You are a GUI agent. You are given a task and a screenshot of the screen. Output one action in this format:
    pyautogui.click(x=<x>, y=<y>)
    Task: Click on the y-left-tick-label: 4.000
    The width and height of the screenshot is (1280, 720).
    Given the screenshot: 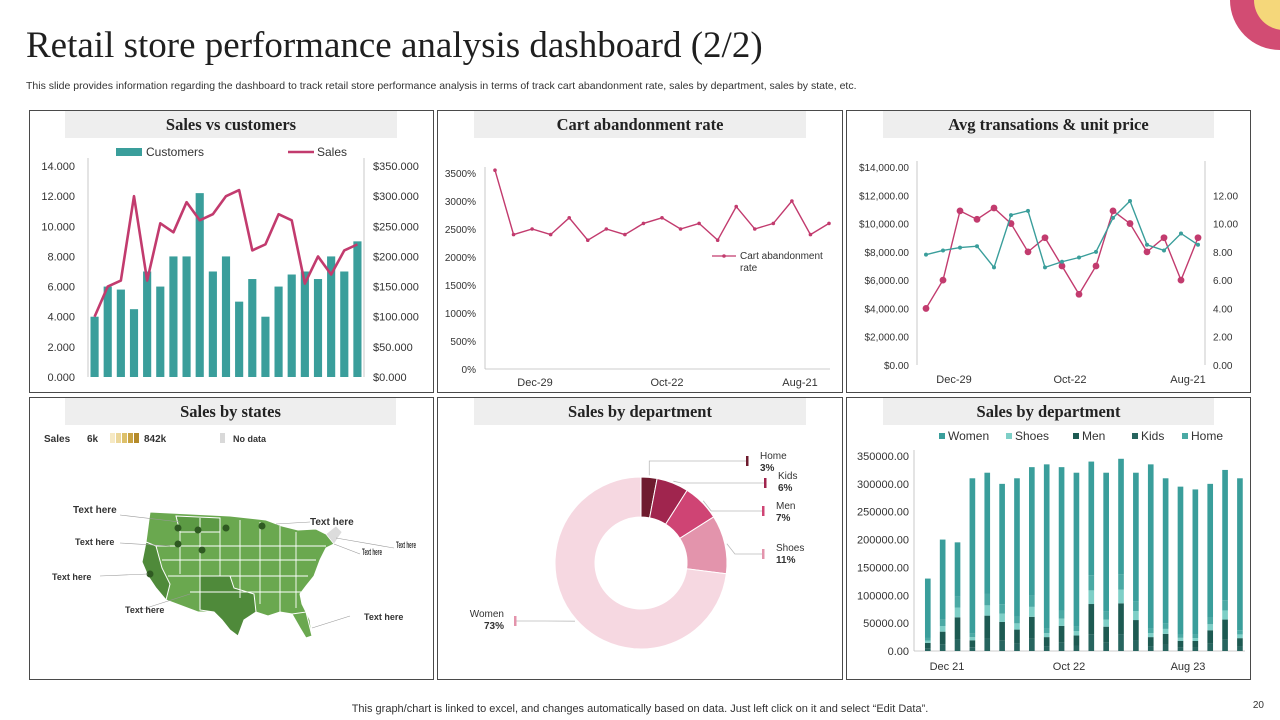 What is the action you would take?
    pyautogui.click(x=61, y=318)
    